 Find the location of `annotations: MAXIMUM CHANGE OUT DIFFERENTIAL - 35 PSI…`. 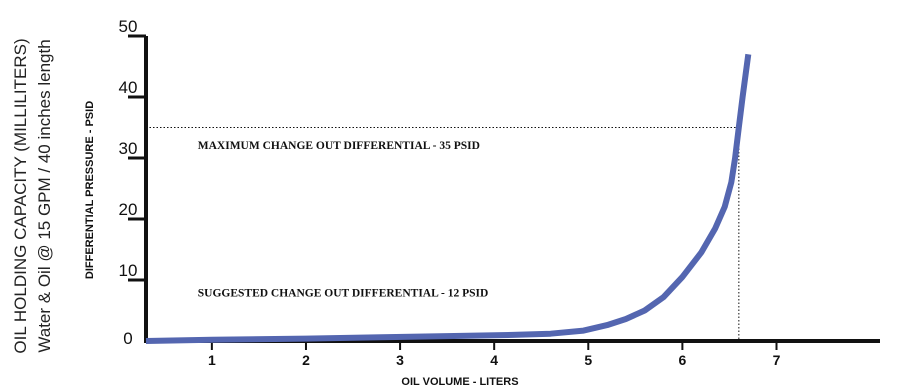

annotations: MAXIMUM CHANGE OUT DIFFERENTIAL - 35 PSI… is located at coordinates (343, 220).